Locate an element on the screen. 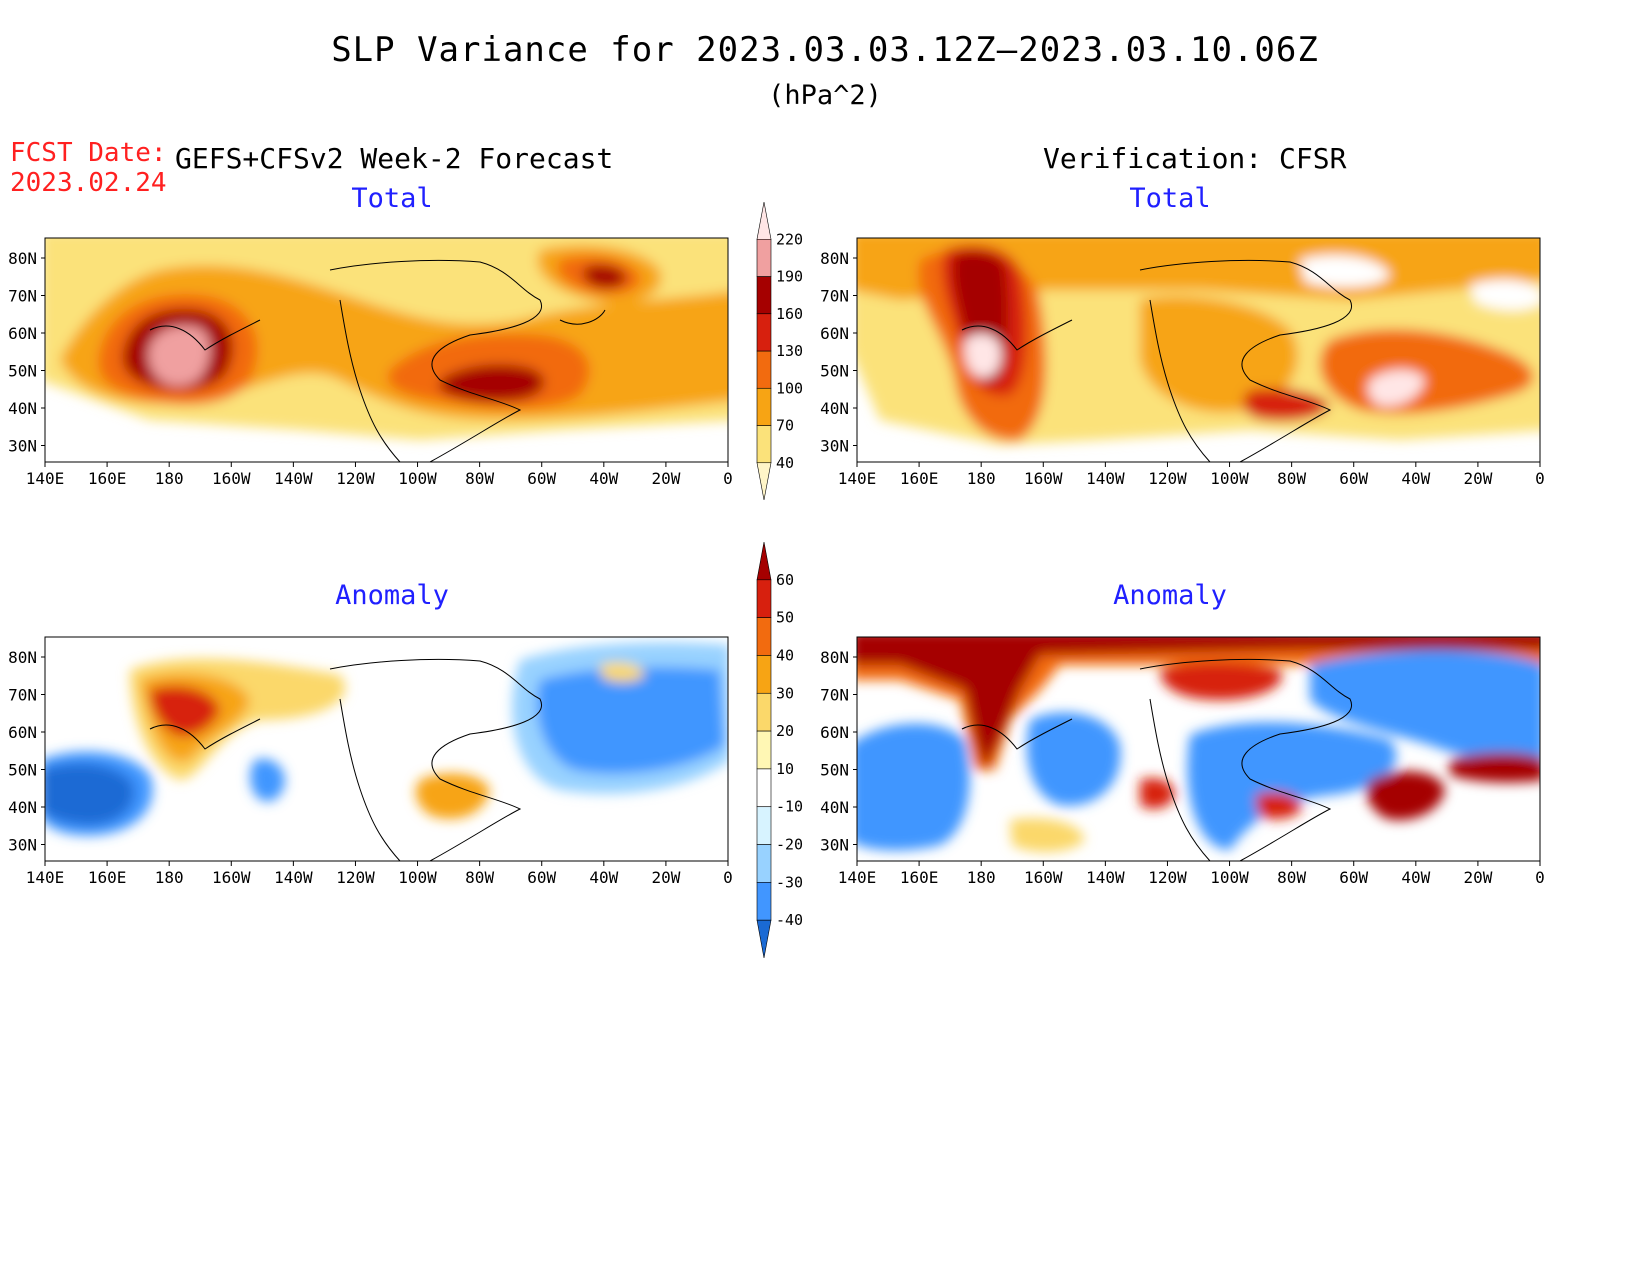 This screenshot has height=1275, width=1650. forecast-date-block: FCST Date: 2023.02.24 is located at coordinates (88, 168).